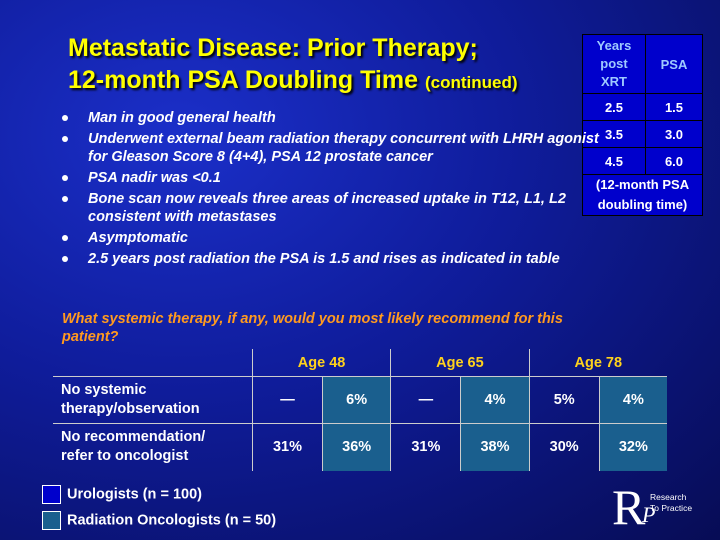 The height and width of the screenshot is (540, 720). I want to click on age-header-65: Age 65, so click(460, 363).